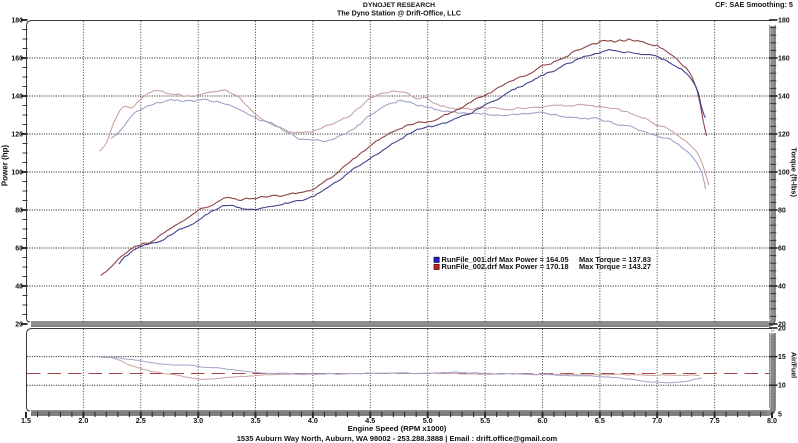 Image resolution: width=798 pixels, height=443 pixels. Describe the element at coordinates (26, 420) in the screenshot. I see `svg-text: 1.5` at that location.